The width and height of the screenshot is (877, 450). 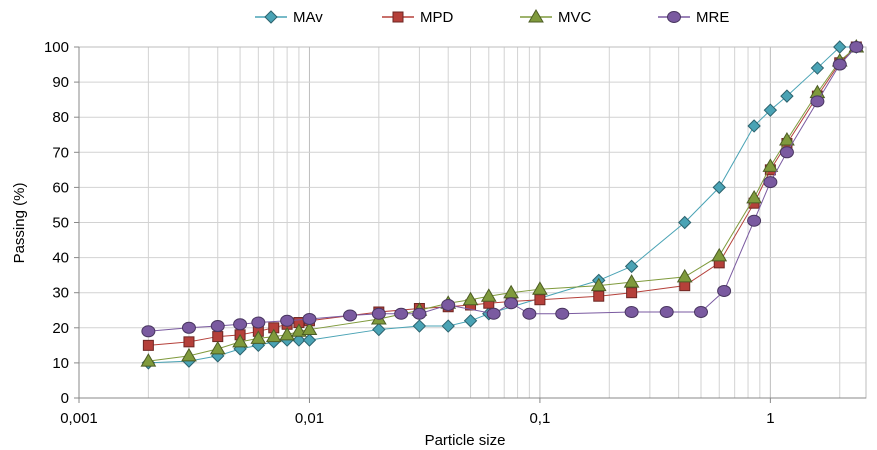 What do you see at coordinates (575, 17) in the screenshot?
I see `legend-label-mvc: MVC` at bounding box center [575, 17].